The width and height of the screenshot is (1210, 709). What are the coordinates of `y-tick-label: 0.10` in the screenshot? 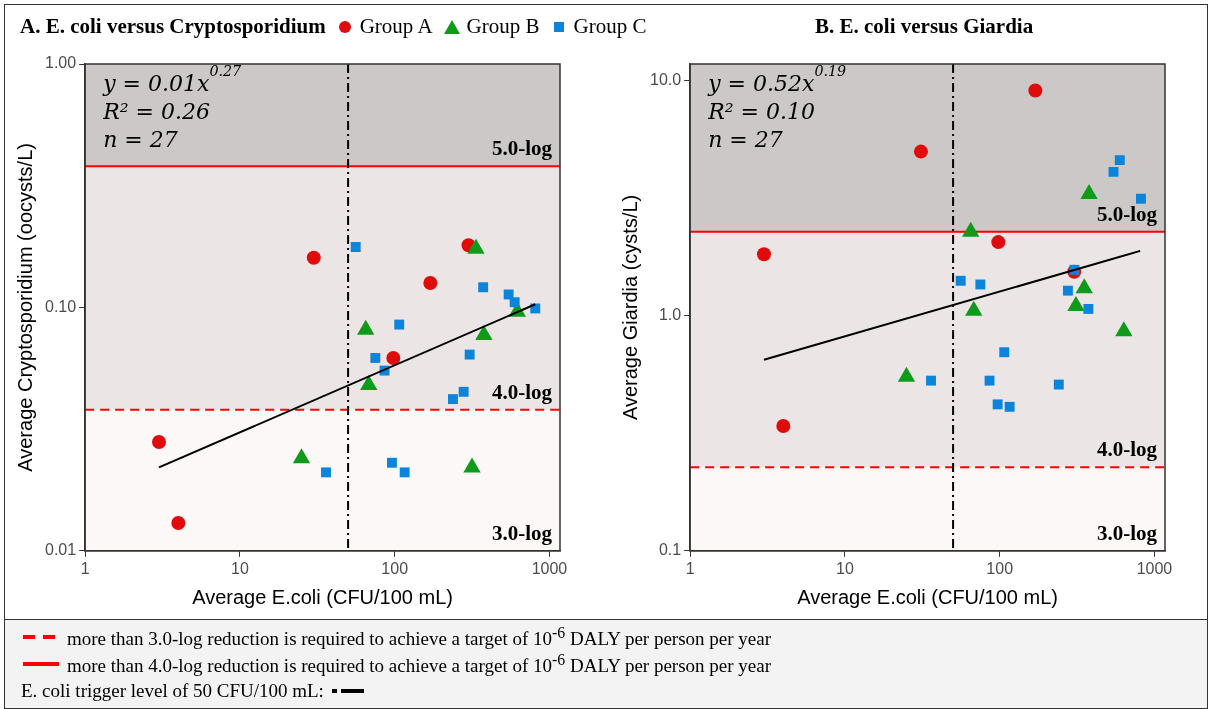 It's located at (61, 306).